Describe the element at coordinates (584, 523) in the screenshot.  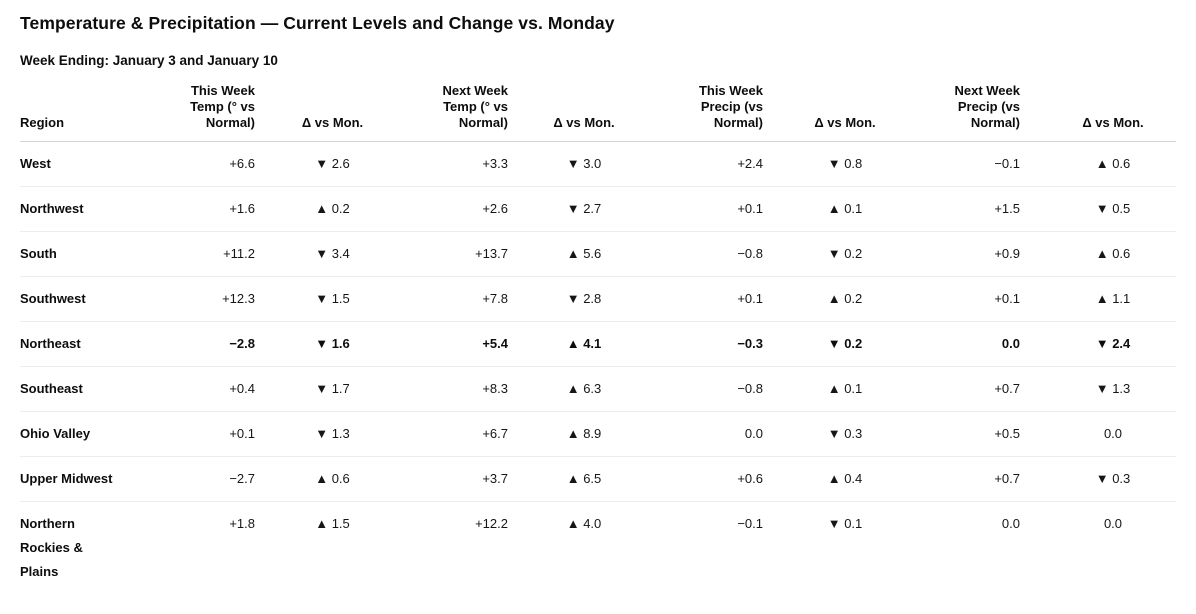
I see `delta-cell: ▲ 4.0` at that location.